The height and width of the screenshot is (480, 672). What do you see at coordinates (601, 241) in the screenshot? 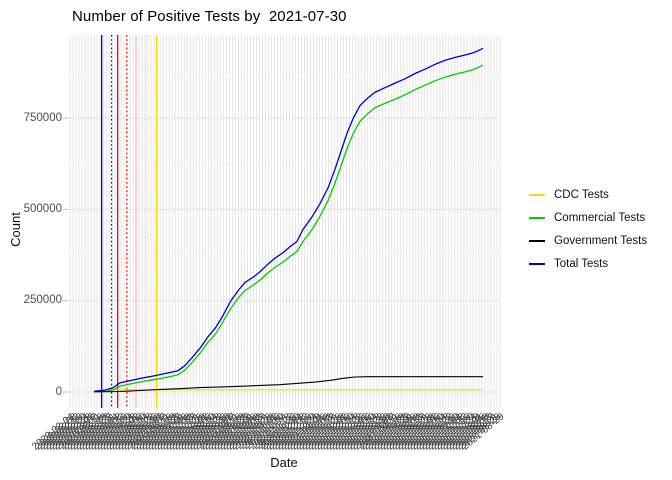
I see `legend-item-label: Government Tests` at bounding box center [601, 241].